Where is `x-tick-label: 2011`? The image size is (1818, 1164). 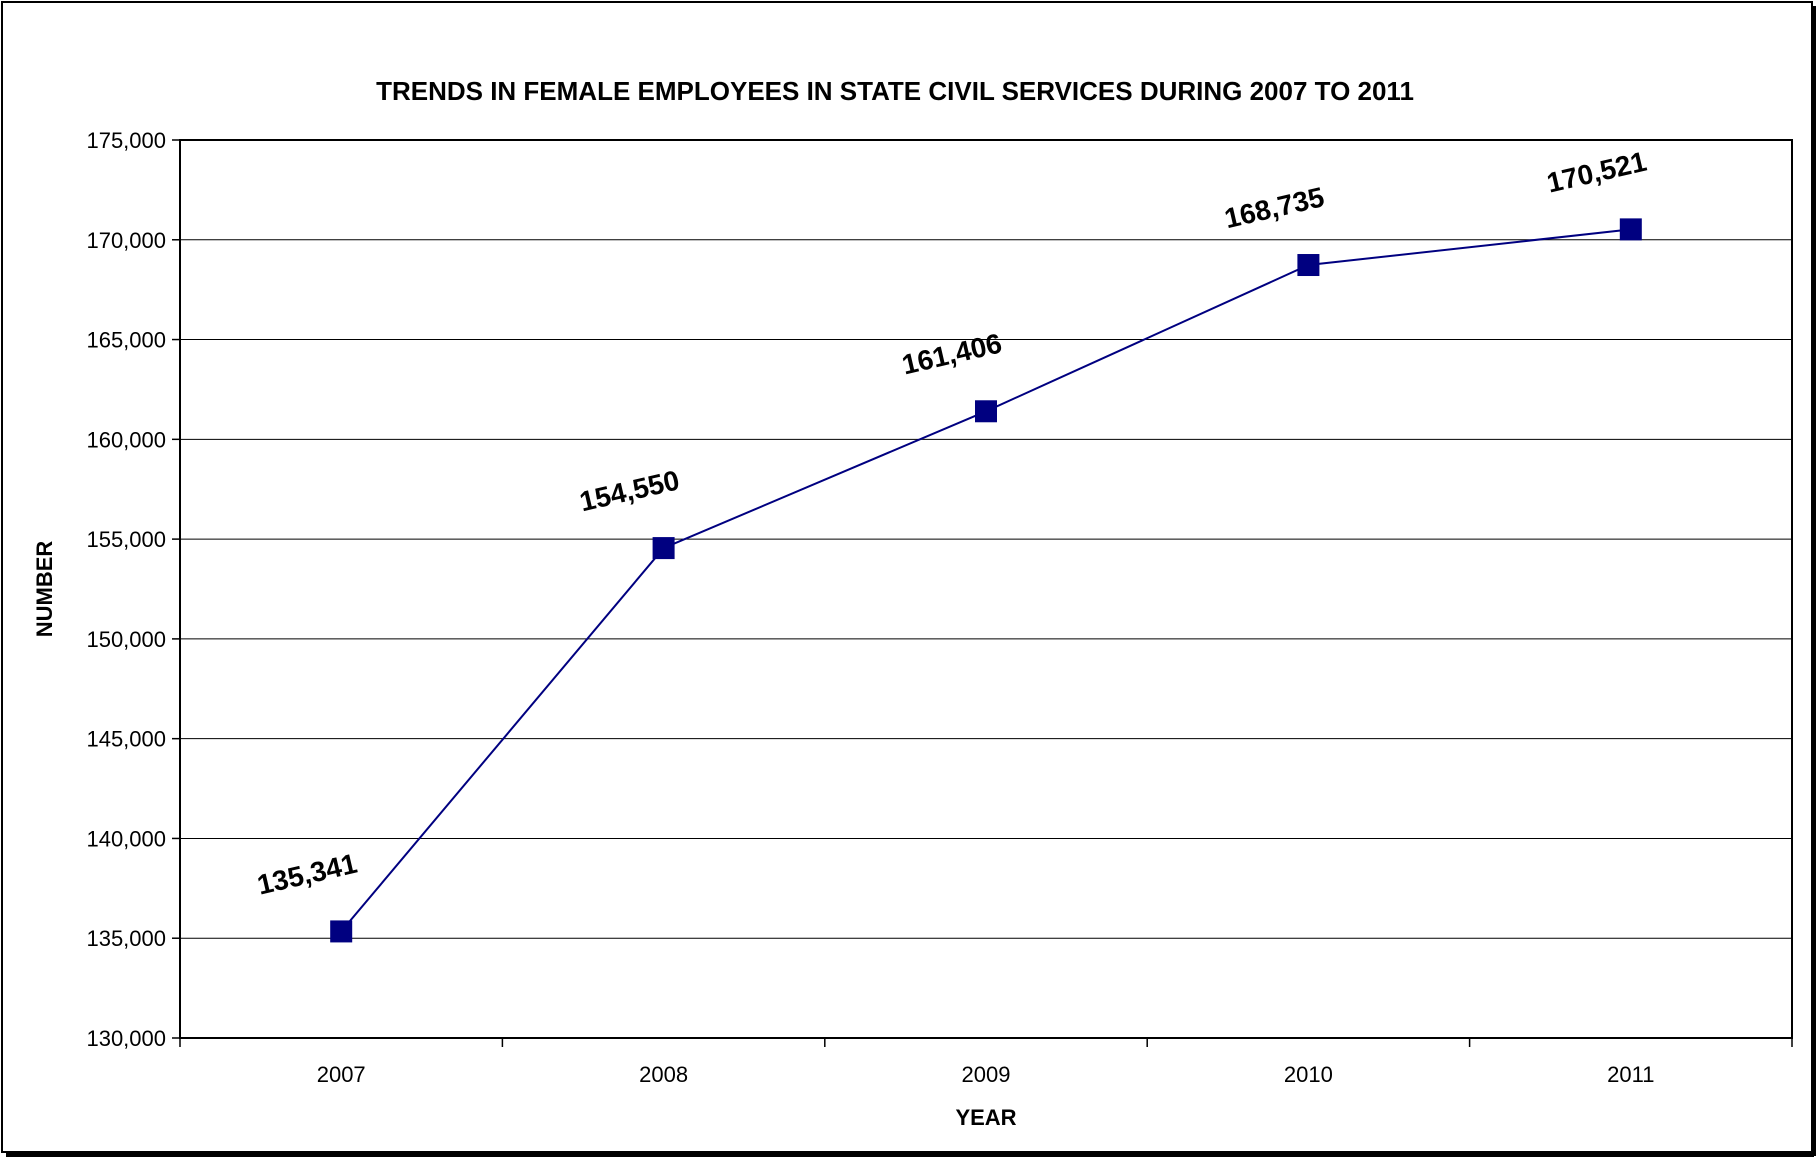
x-tick-label: 2011 is located at coordinates (1630, 1074).